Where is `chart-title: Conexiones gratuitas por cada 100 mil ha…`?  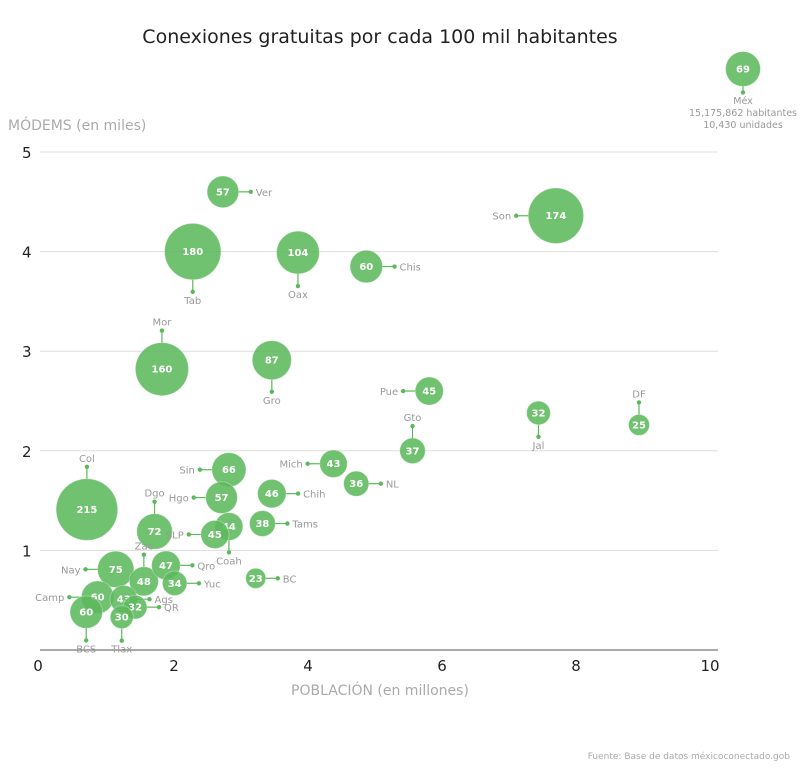
chart-title: Conexiones gratuitas por cada 100 mil ha… is located at coordinates (380, 37).